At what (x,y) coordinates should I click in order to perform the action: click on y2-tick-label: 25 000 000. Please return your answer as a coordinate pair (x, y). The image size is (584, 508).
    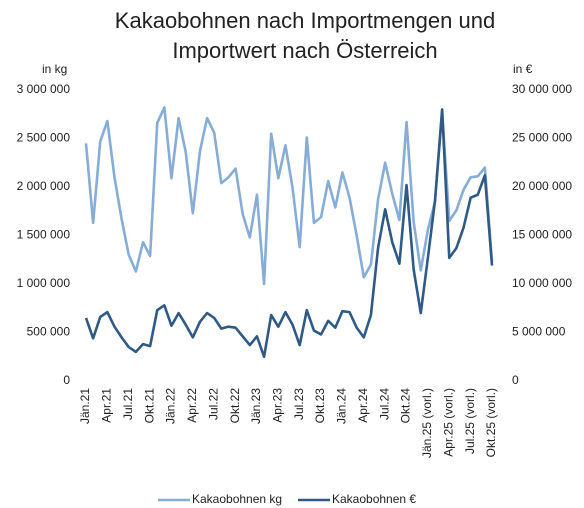
    Looking at the image, I should click on (542, 138).